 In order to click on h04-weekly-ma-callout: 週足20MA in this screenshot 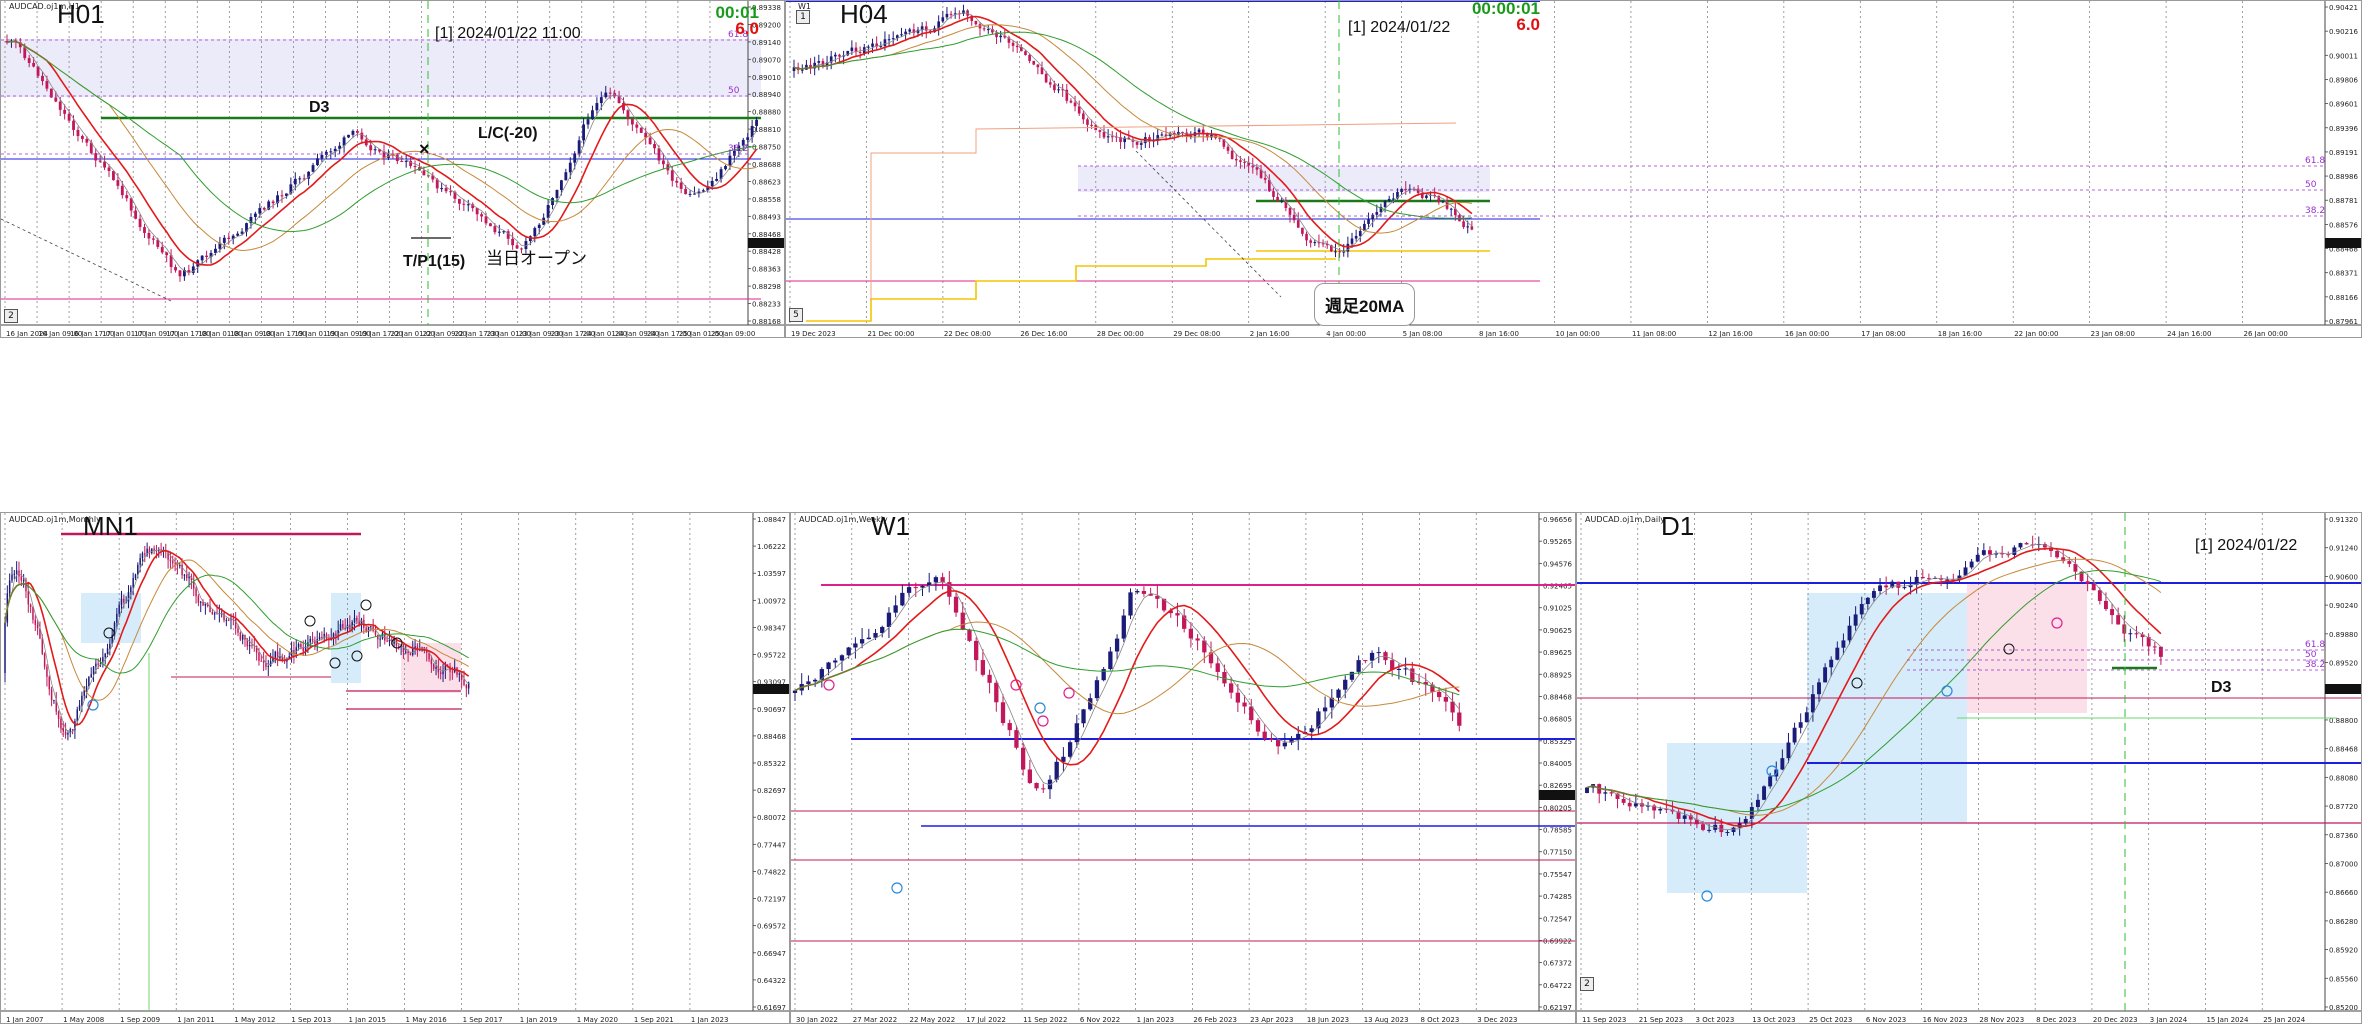, I will do `click(1365, 304)`.